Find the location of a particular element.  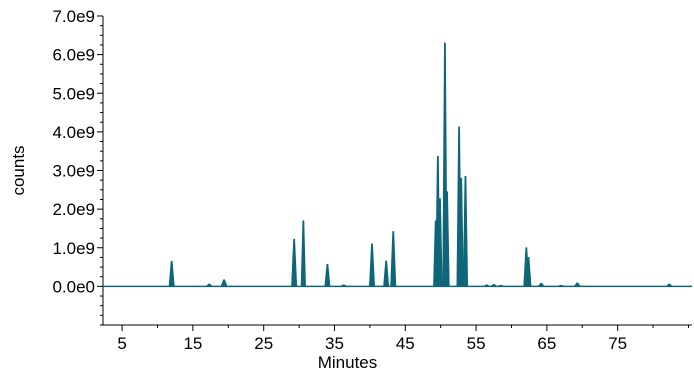

y-tick-label: 0.0e0 is located at coordinates (73, 286).